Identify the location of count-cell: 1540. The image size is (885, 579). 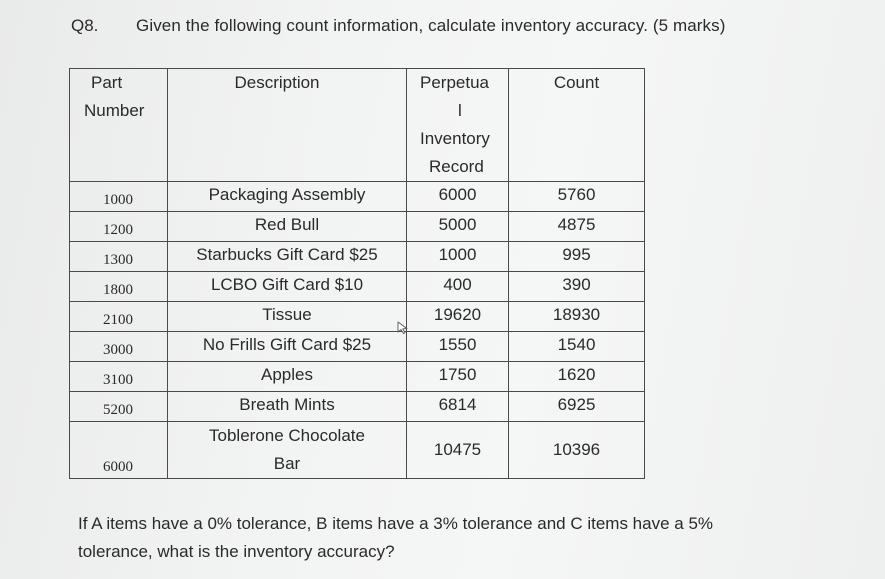
(576, 346).